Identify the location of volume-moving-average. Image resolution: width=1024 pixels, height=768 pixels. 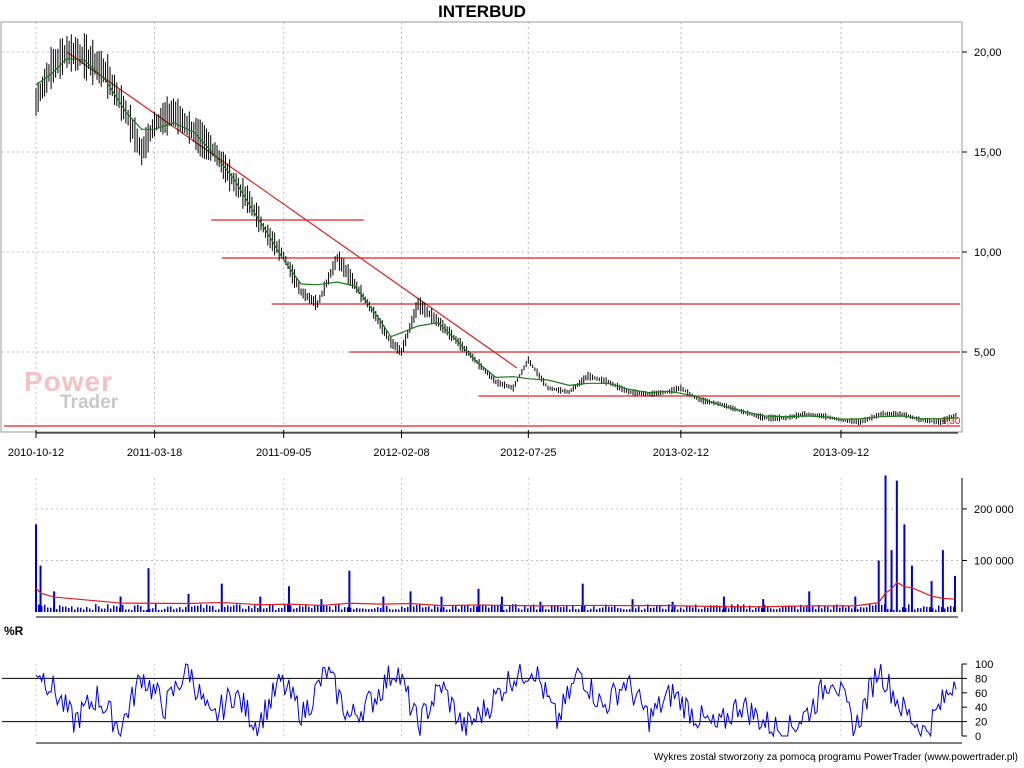
(495, 594).